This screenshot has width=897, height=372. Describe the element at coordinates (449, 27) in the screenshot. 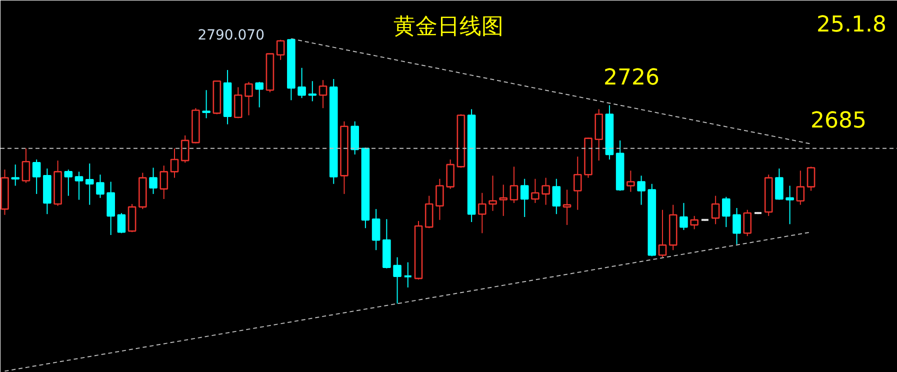

I see `chart-title: 黄金日线图` at that location.